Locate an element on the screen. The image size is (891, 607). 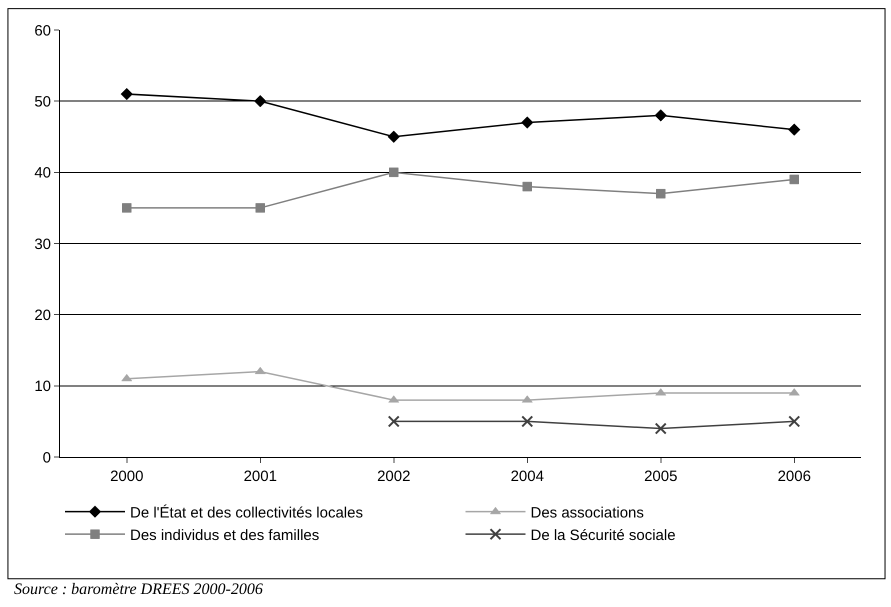
y-tick-label: 0 is located at coordinates (46, 457).